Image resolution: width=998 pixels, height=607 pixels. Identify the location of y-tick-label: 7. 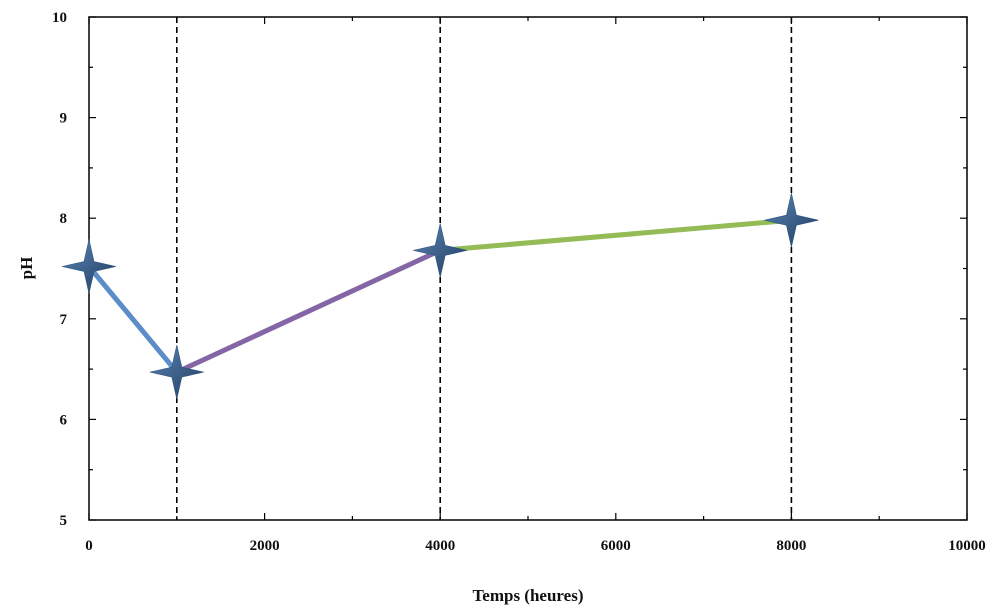
(64, 320).